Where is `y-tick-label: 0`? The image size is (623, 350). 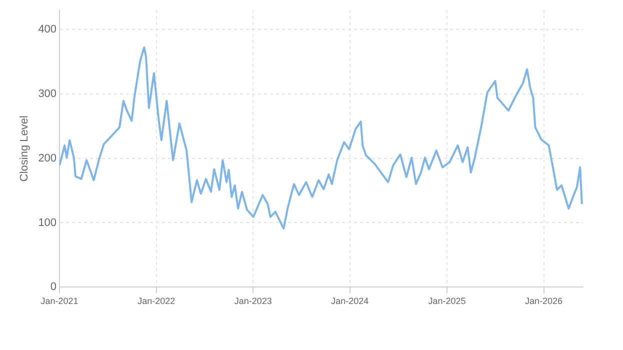 y-tick-label: 0 is located at coordinates (53, 287).